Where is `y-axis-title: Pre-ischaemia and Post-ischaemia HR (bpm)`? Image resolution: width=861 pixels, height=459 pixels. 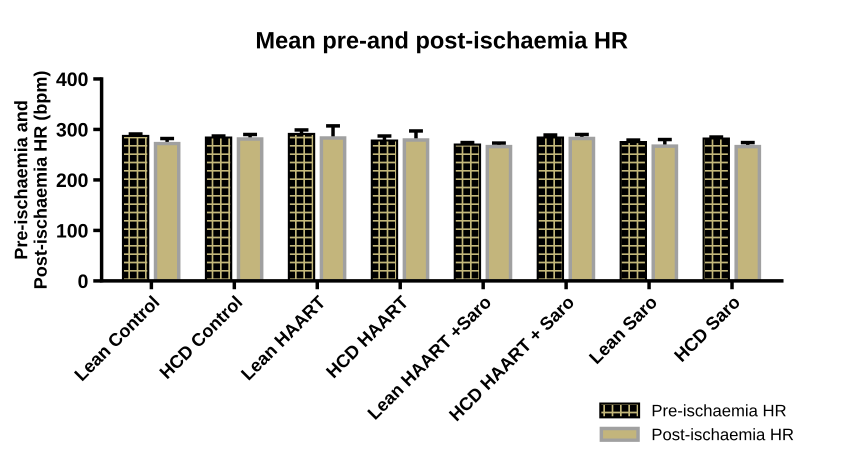
y-axis-title: Pre-ischaemia and Post-ischaemia HR (bpm) is located at coordinates (32, 179).